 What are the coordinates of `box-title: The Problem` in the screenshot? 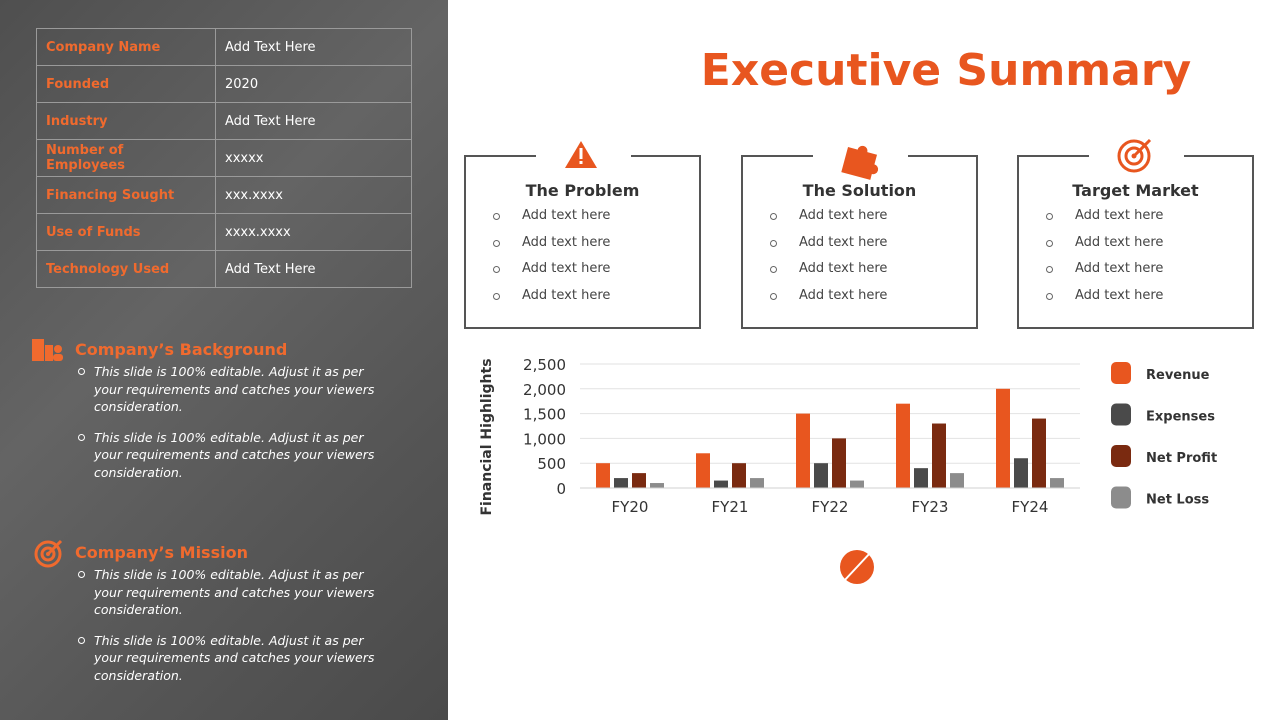 It's located at (582, 190).